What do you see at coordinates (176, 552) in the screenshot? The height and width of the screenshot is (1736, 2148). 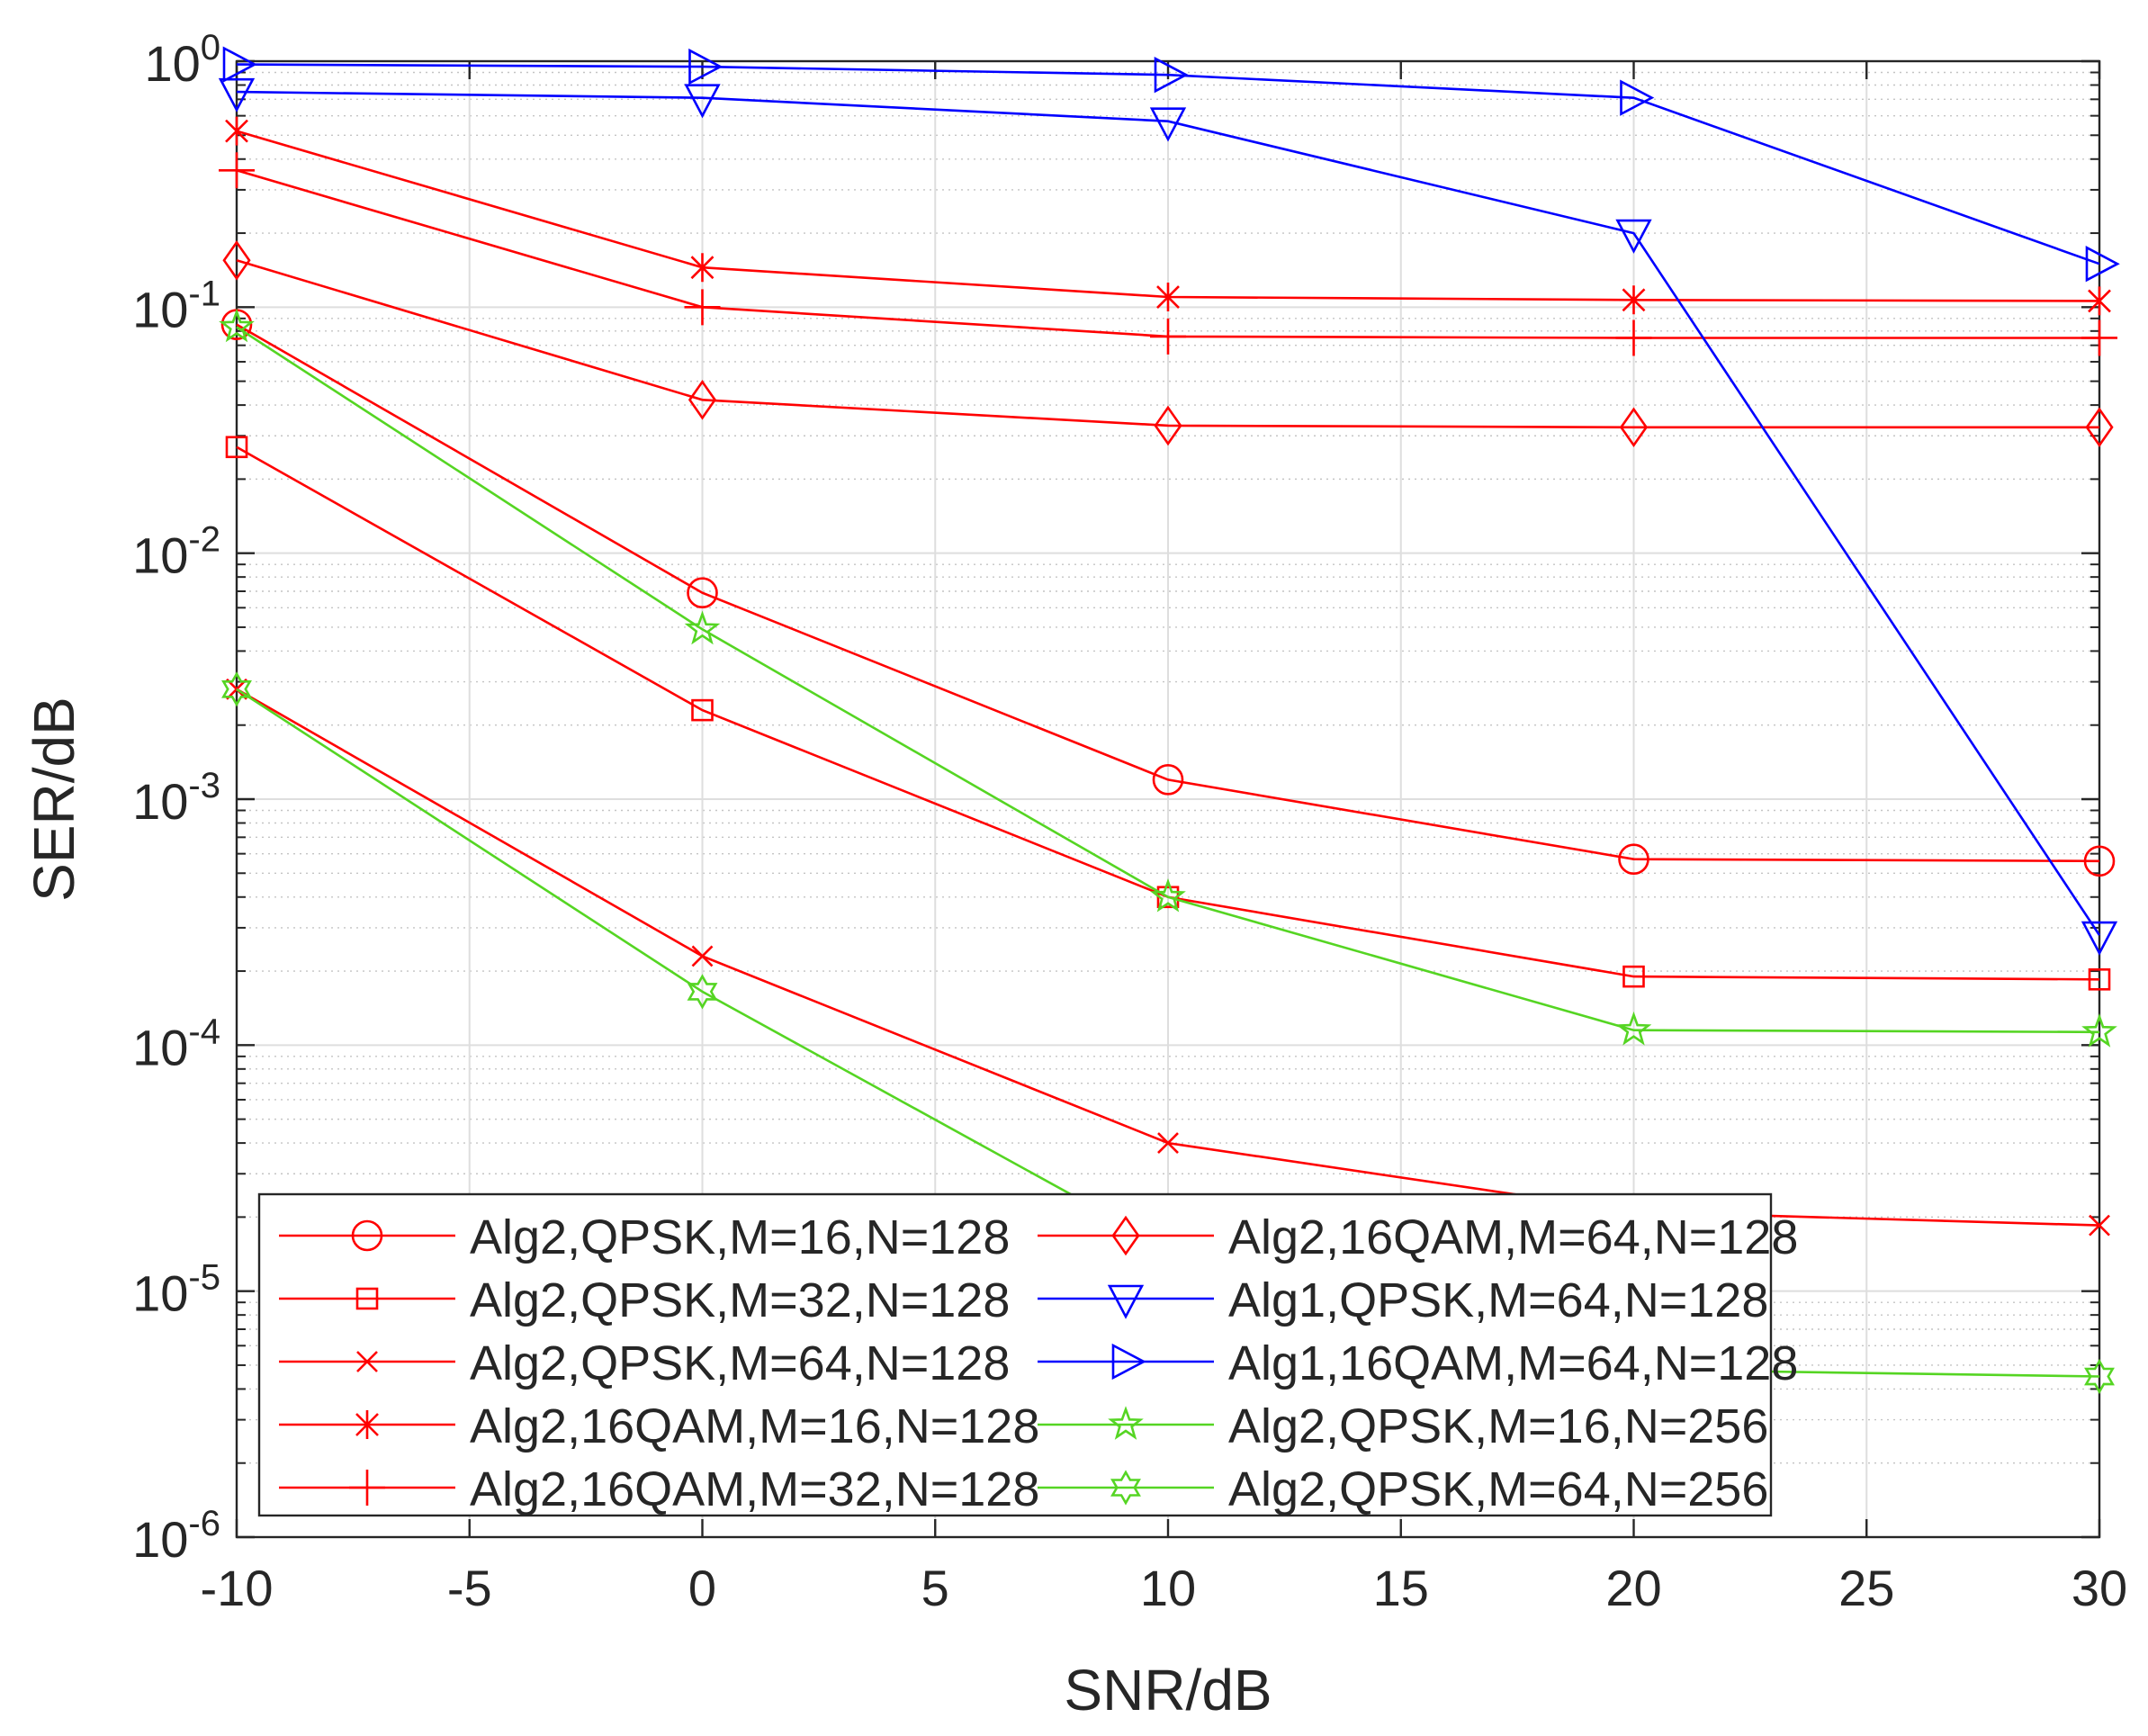 I see `y-tick-label: 10⁻²` at bounding box center [176, 552].